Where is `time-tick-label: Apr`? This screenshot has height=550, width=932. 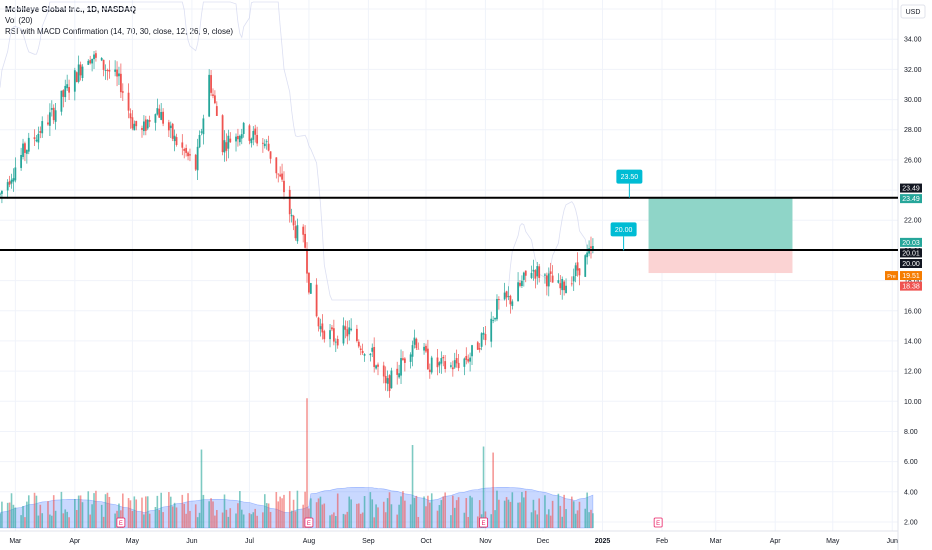 time-tick-label: Apr is located at coordinates (75, 541).